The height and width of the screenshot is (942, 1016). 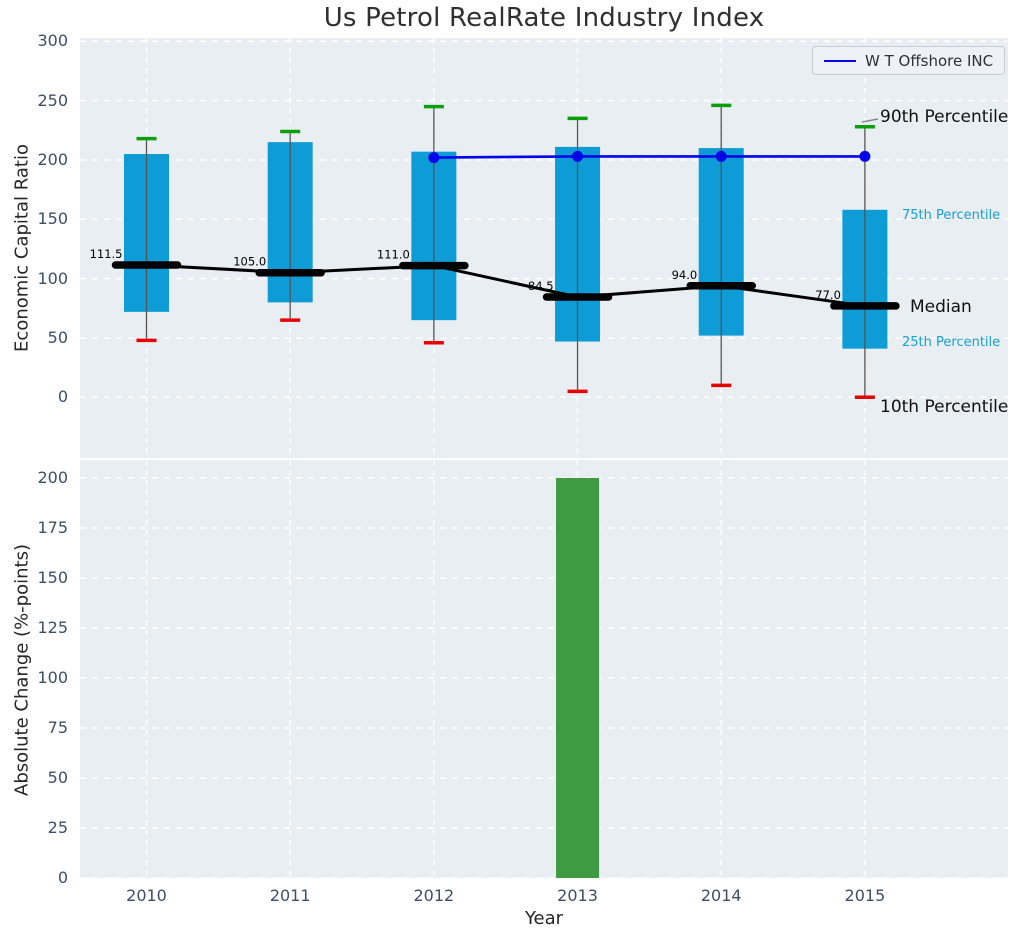 What do you see at coordinates (649, 157) in the screenshot?
I see `company-series-line` at bounding box center [649, 157].